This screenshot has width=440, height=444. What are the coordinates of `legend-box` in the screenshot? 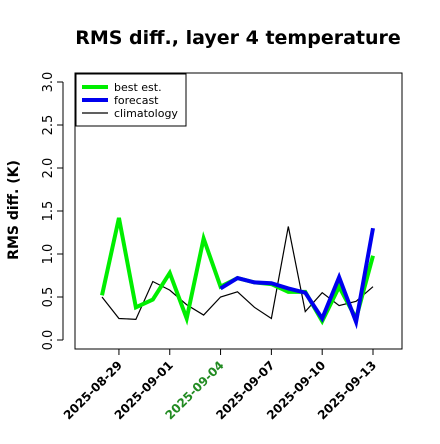 It's located at (131, 100).